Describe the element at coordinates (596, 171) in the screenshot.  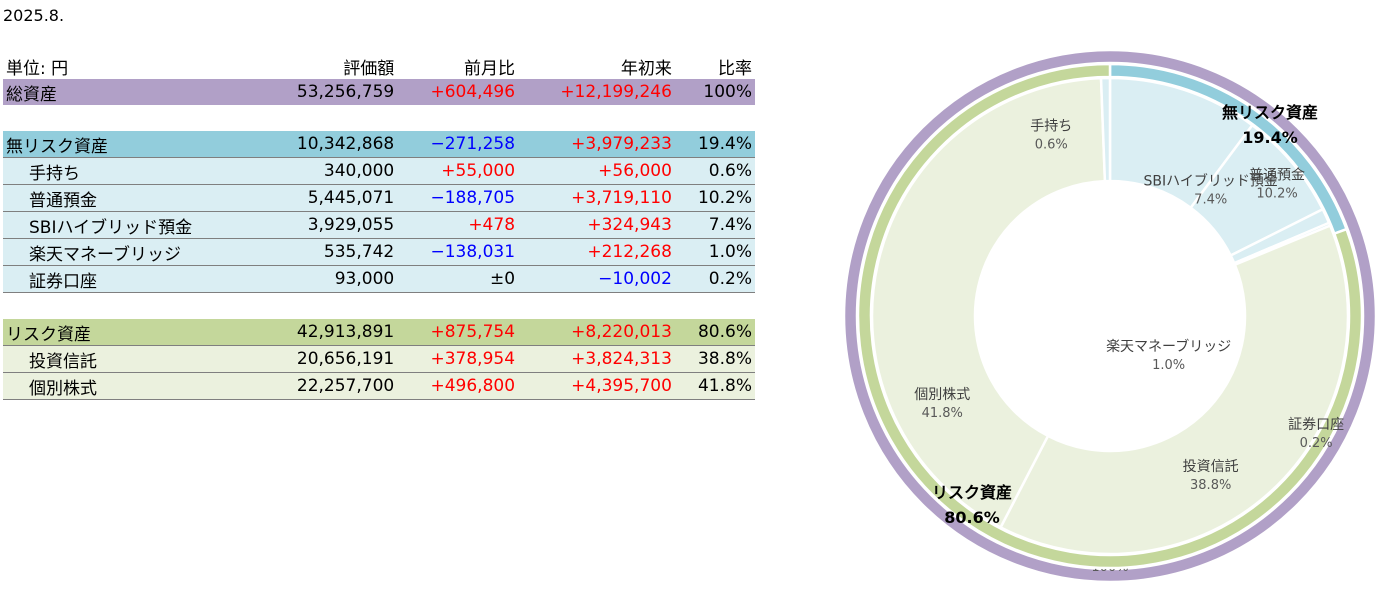
I see `ytd-change-cell: +56,000` at that location.